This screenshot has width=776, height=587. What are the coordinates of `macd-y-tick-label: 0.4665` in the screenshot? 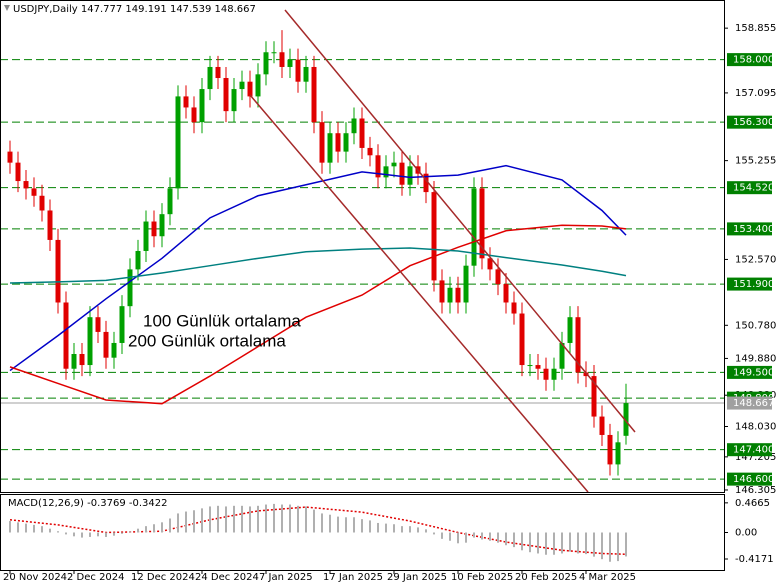 It's located at (752, 503).